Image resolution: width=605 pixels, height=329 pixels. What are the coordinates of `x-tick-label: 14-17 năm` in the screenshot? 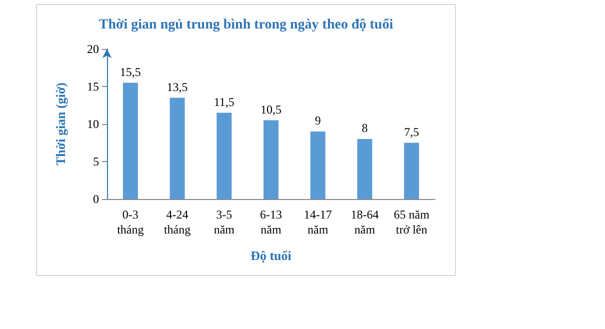 It's located at (318, 222).